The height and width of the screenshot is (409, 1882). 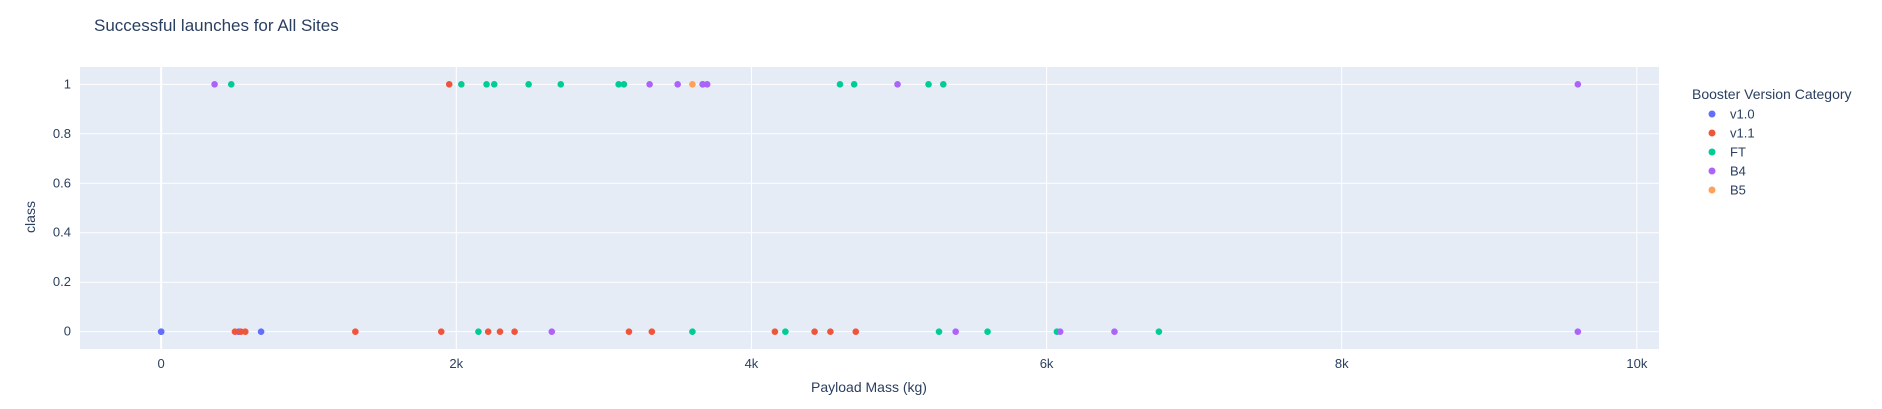 I want to click on legend-label: v1.0, so click(x=1742, y=114).